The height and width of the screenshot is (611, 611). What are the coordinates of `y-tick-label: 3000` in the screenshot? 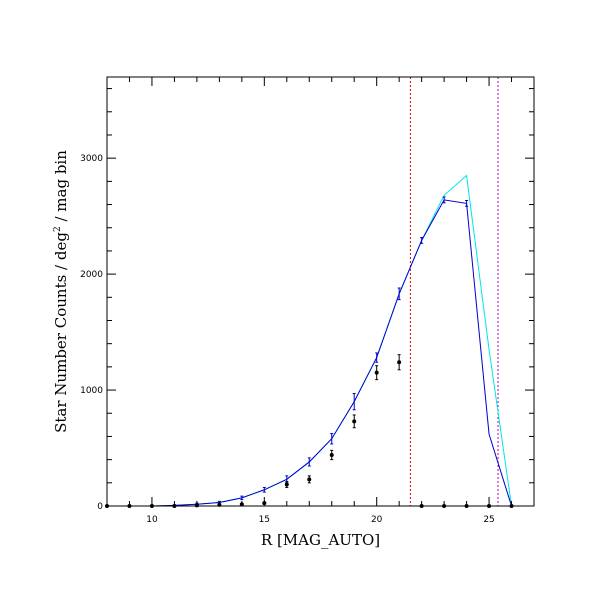 It's located at (91, 159).